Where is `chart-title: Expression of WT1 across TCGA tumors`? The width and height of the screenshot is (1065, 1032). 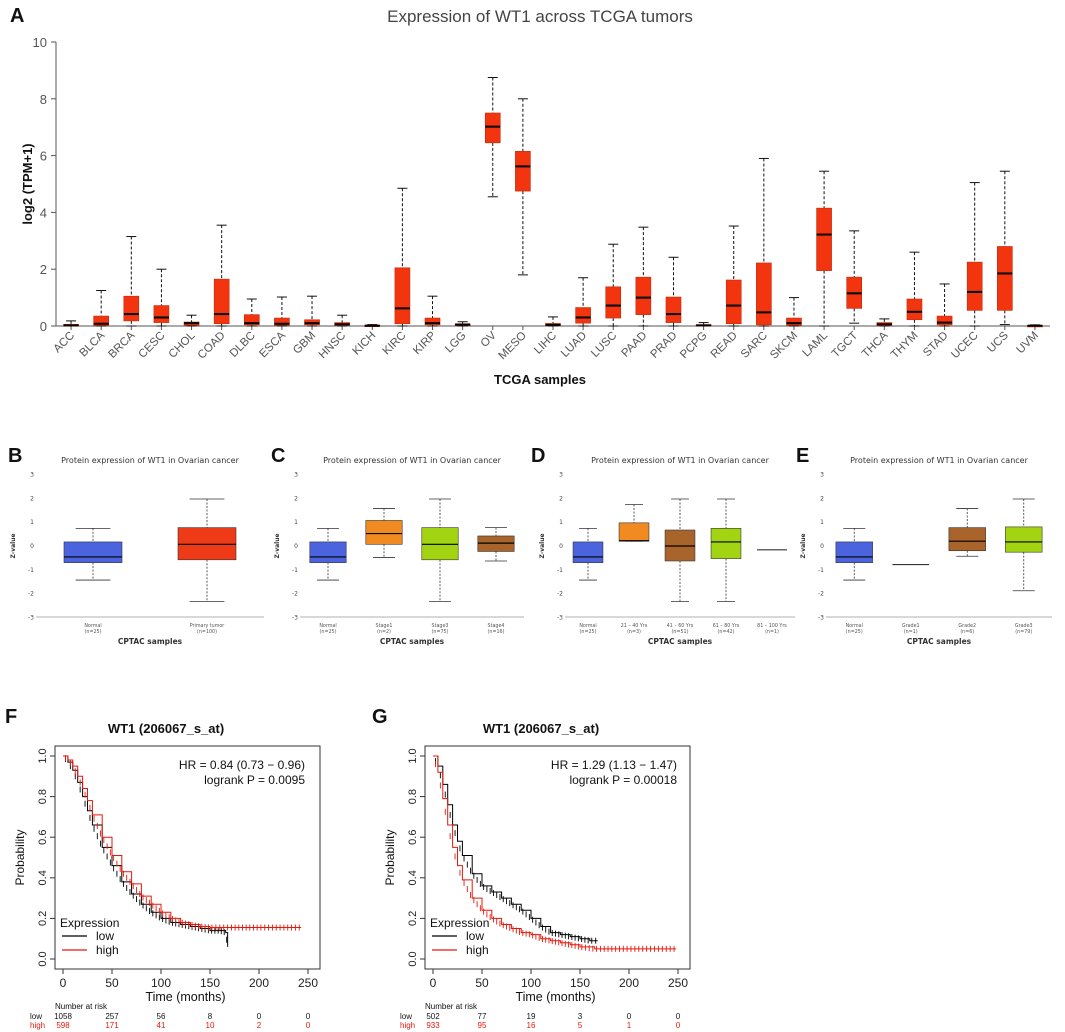 chart-title: Expression of WT1 across TCGA tumors is located at coordinates (540, 16).